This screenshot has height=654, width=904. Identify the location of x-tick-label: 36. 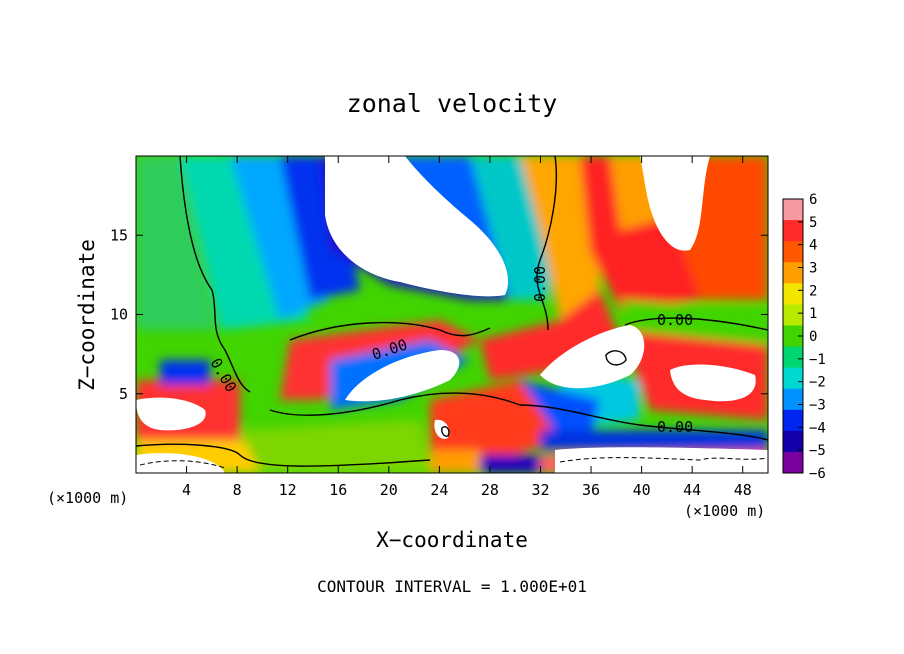
(591, 490).